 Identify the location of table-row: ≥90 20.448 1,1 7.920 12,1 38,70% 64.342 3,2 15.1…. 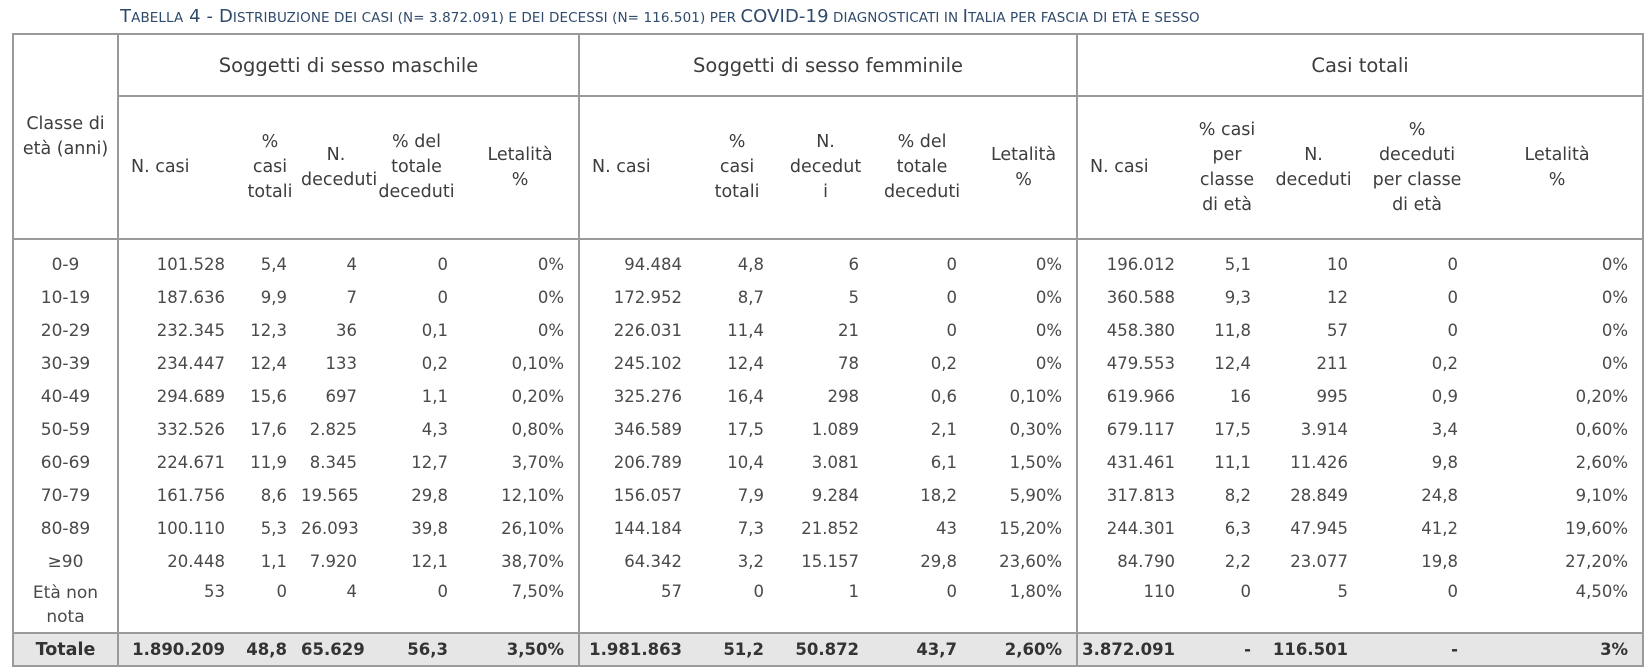
(828, 561).